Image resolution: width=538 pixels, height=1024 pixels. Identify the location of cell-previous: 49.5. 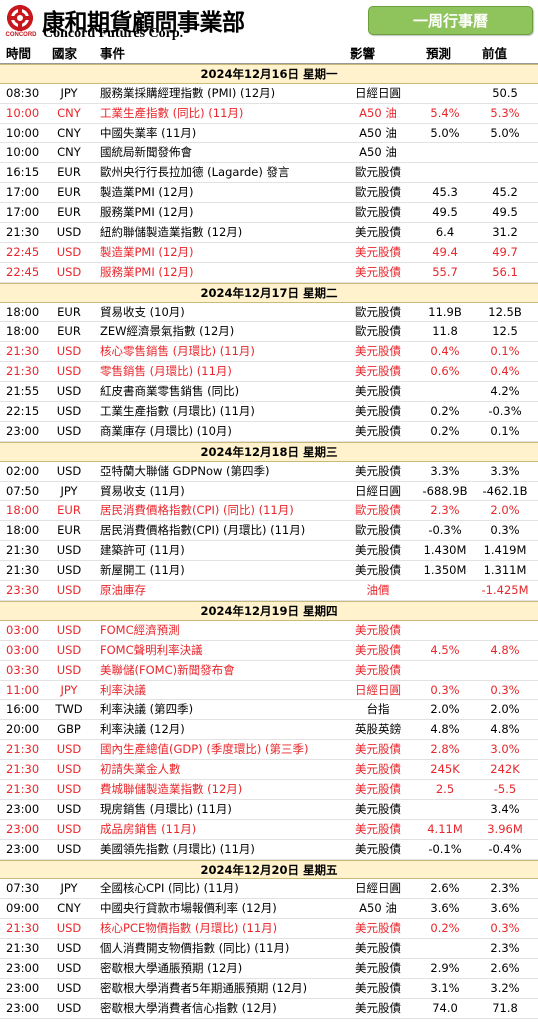
(505, 212).